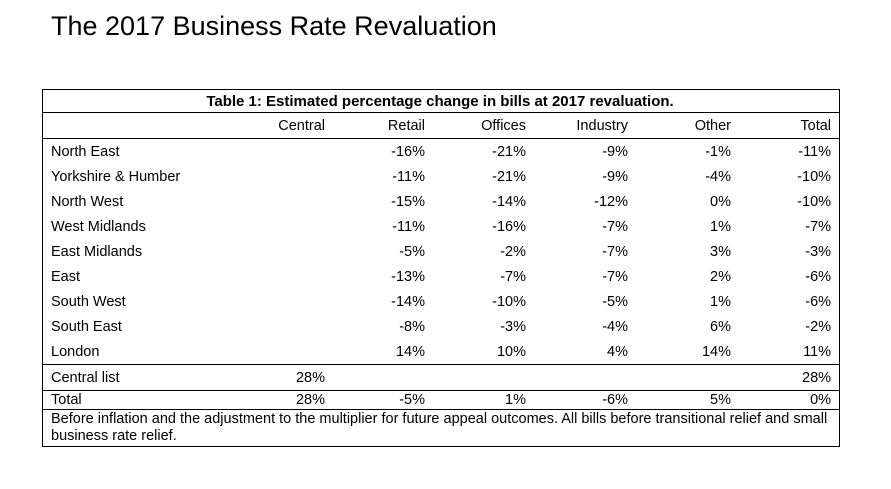 The width and height of the screenshot is (891, 489). Describe the element at coordinates (441, 201) in the screenshot. I see `table-row: North West -15% -14% -12% 0% -10%` at that location.